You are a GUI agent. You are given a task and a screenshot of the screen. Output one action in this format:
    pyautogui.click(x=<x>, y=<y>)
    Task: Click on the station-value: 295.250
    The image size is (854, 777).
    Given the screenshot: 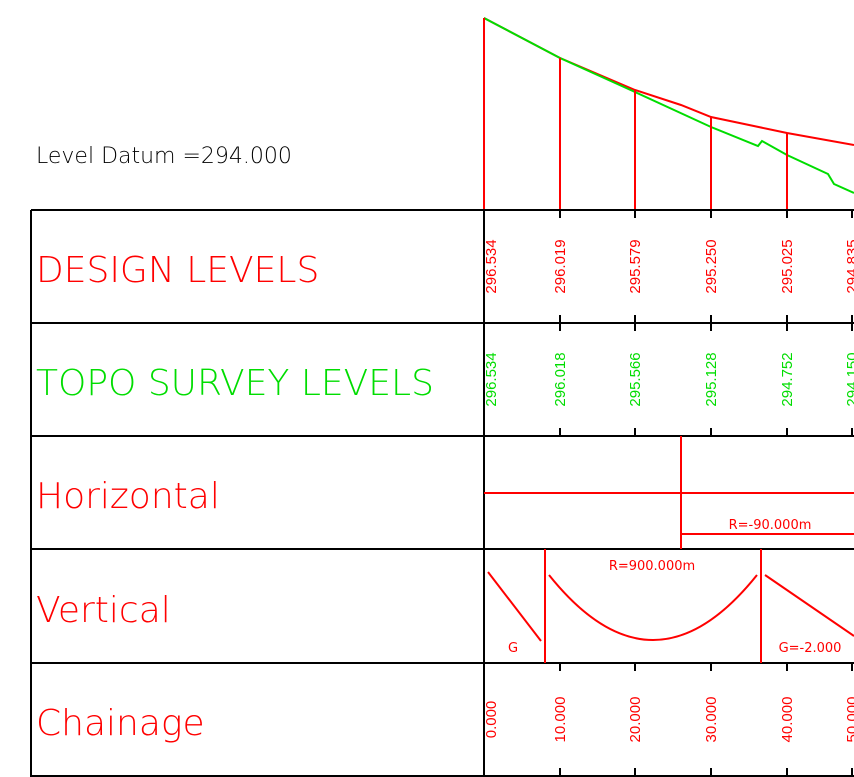 What is the action you would take?
    pyautogui.click(x=711, y=266)
    